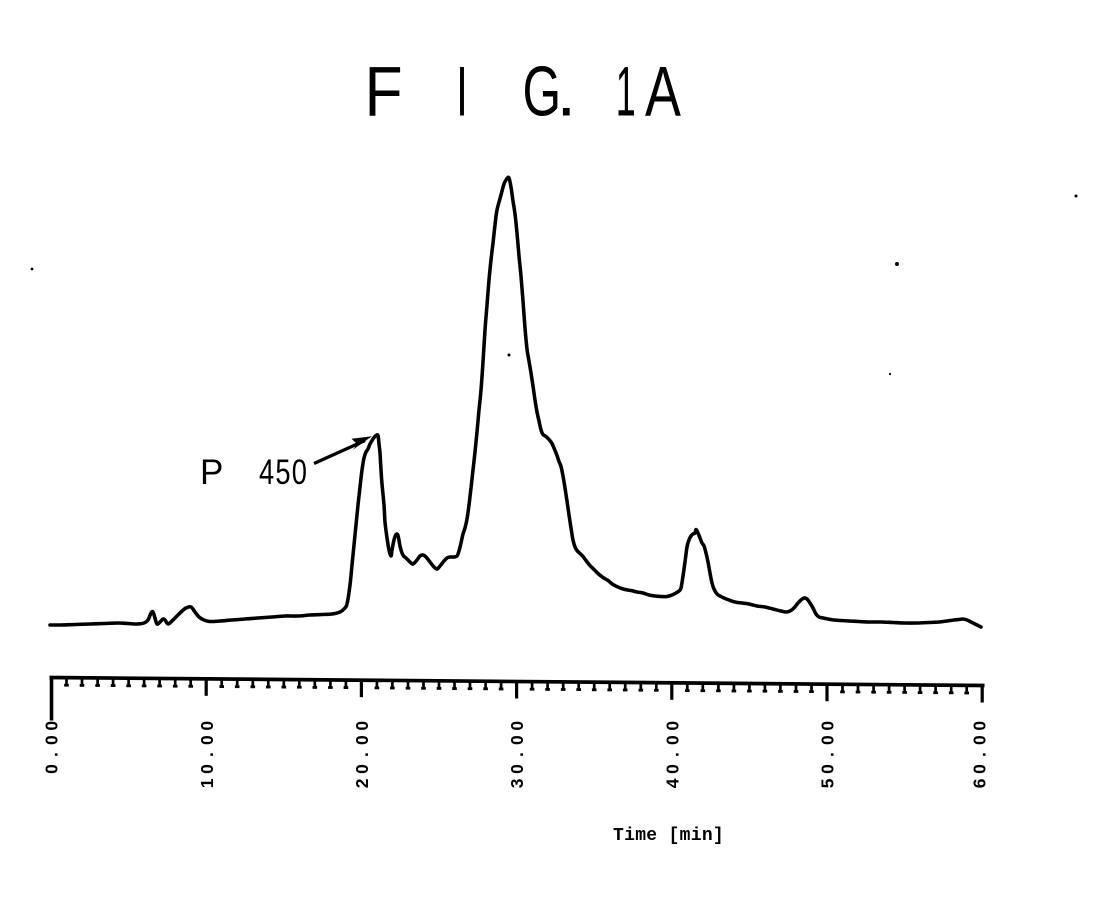 The width and height of the screenshot is (1106, 899). What do you see at coordinates (462, 91) in the screenshot?
I see `svg-text: I` at bounding box center [462, 91].